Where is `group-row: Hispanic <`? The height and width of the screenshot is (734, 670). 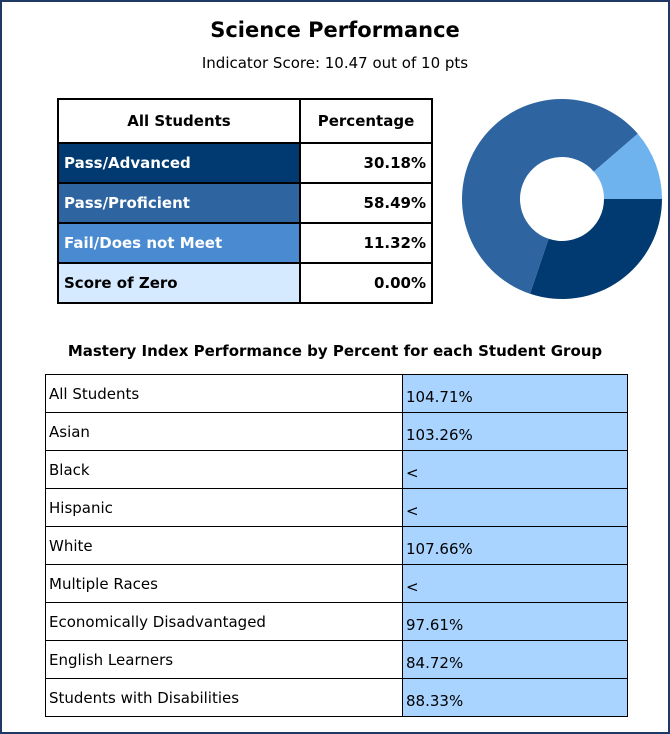 group-row: Hispanic < is located at coordinates (336, 507).